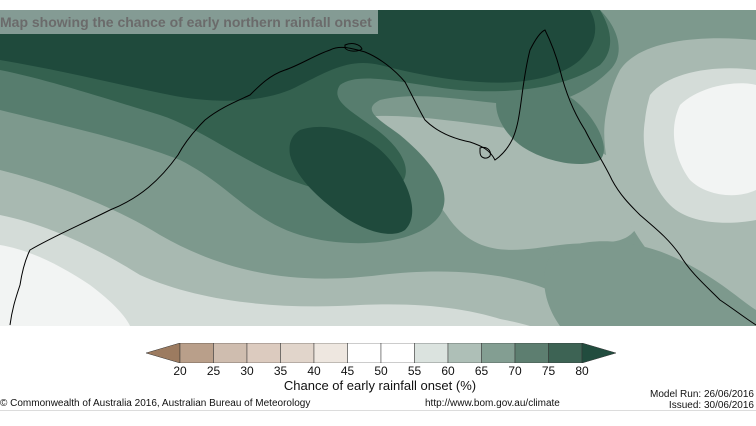 The height and width of the screenshot is (426, 756). I want to click on zone-50-southwest, so click(65, 285).